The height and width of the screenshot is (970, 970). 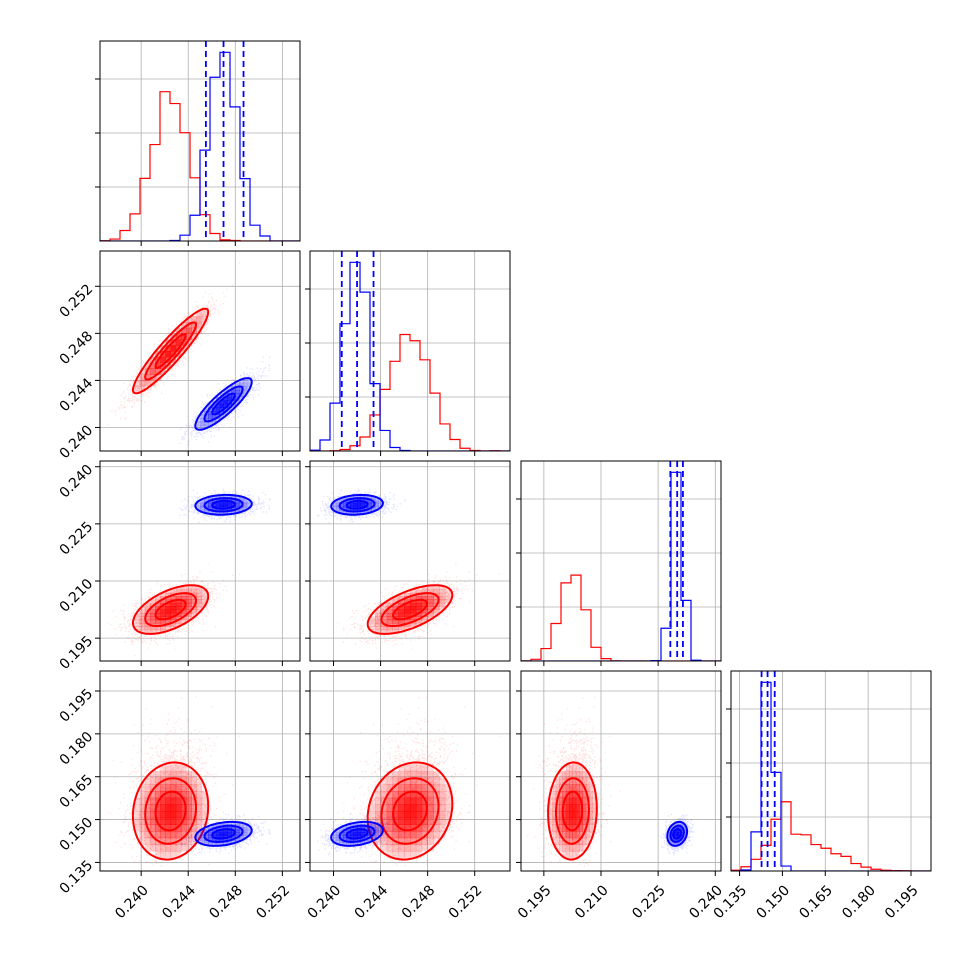 What do you see at coordinates (535, 902) in the screenshot?
I see `x-tick-label: 0.195` at bounding box center [535, 902].